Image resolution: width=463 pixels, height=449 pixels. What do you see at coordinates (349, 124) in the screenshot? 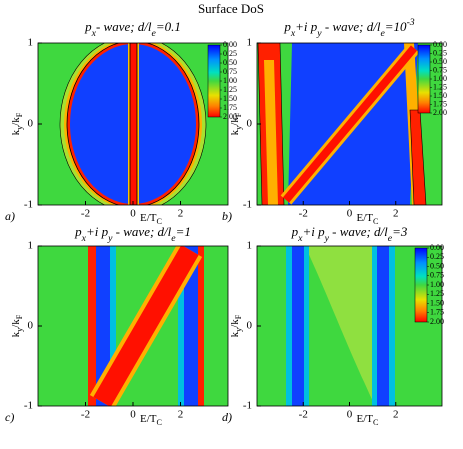
I see `heatmap-b` at bounding box center [349, 124].